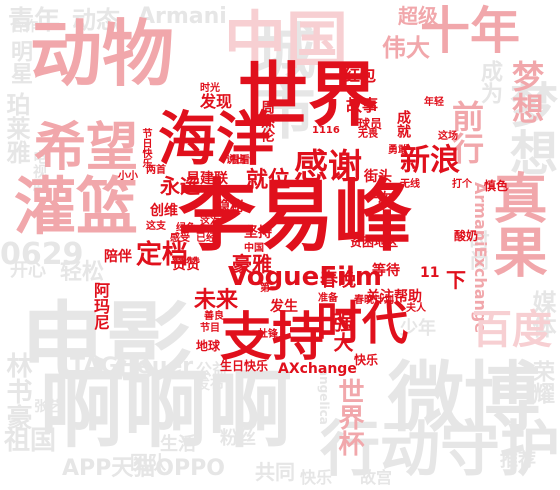  I want to click on cloud-word: 看看, so click(240, 160).